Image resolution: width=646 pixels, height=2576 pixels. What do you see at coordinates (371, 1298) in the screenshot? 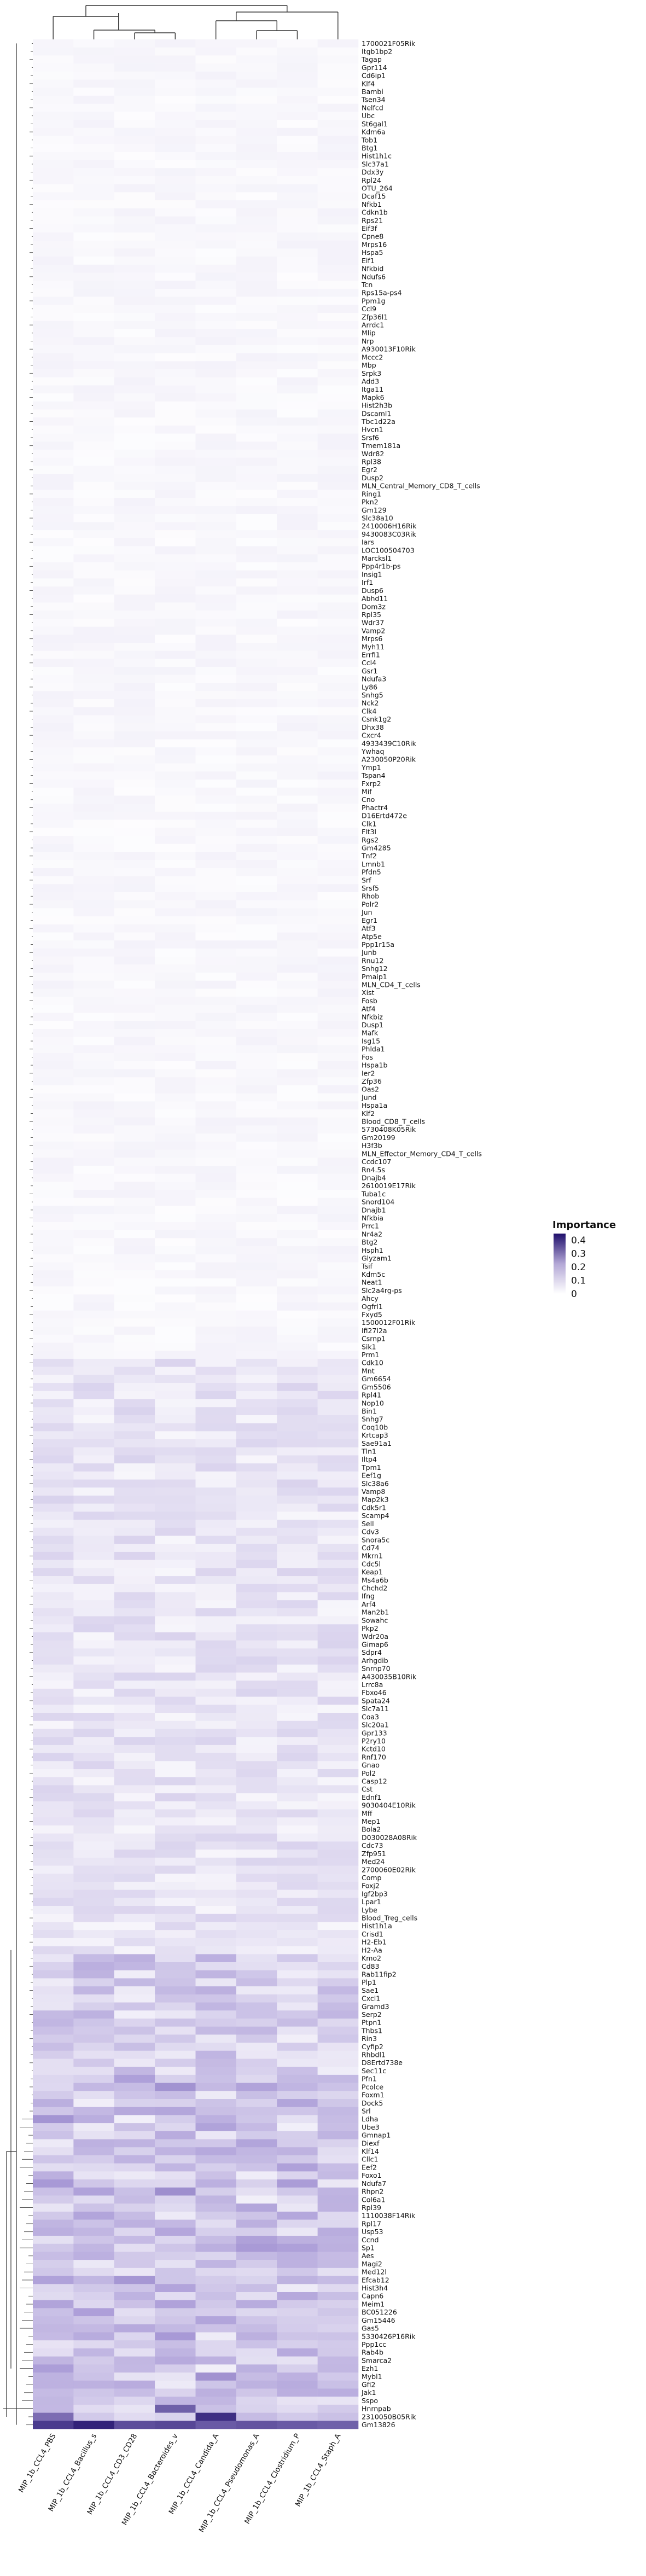
I see `row-label: Ahcy` at bounding box center [371, 1298].